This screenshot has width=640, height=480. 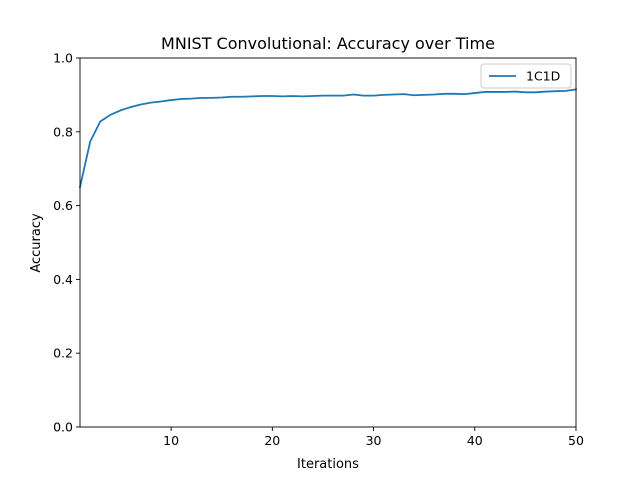 What do you see at coordinates (63, 131) in the screenshot?
I see `y-tick-label: 0.8` at bounding box center [63, 131].